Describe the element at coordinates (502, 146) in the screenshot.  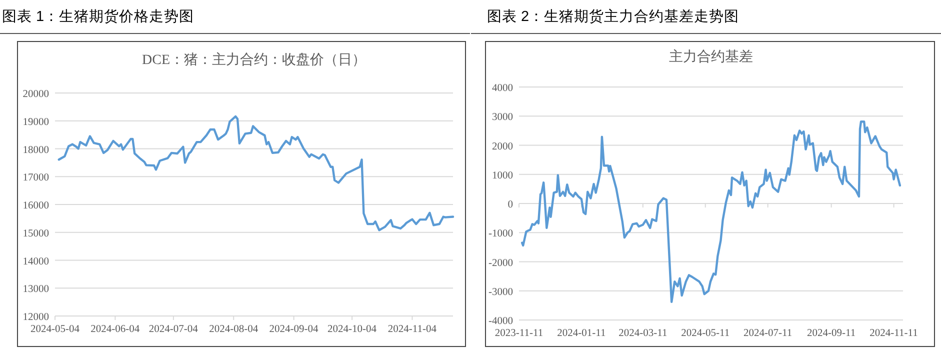
I see `y-tick-label: 2000` at that location.